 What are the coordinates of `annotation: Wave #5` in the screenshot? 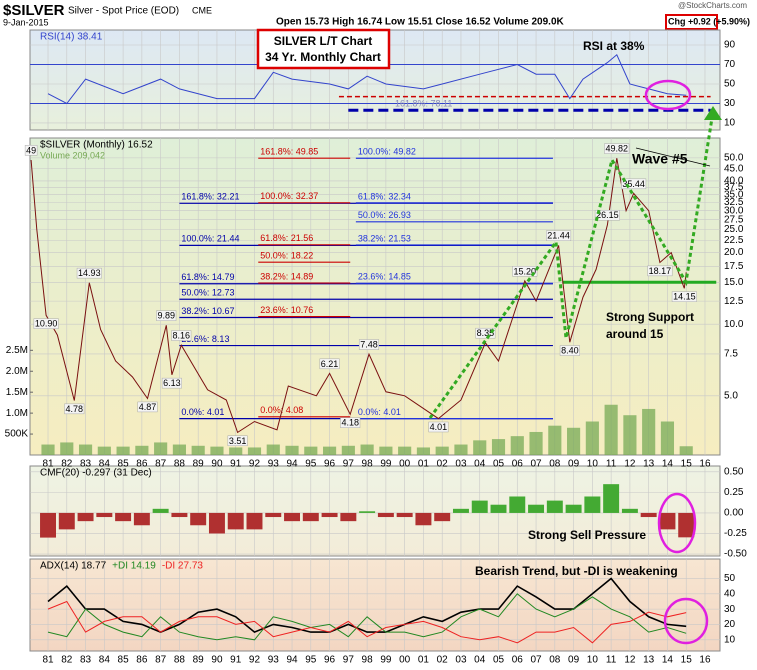 It's located at (660, 159).